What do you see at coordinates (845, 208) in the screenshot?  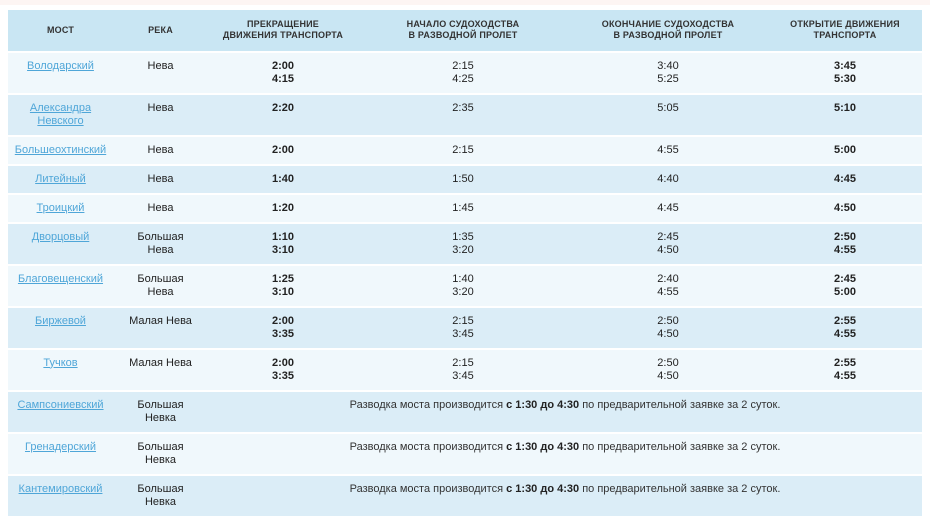 I see `traffic-open-cell: 4:50` at bounding box center [845, 208].